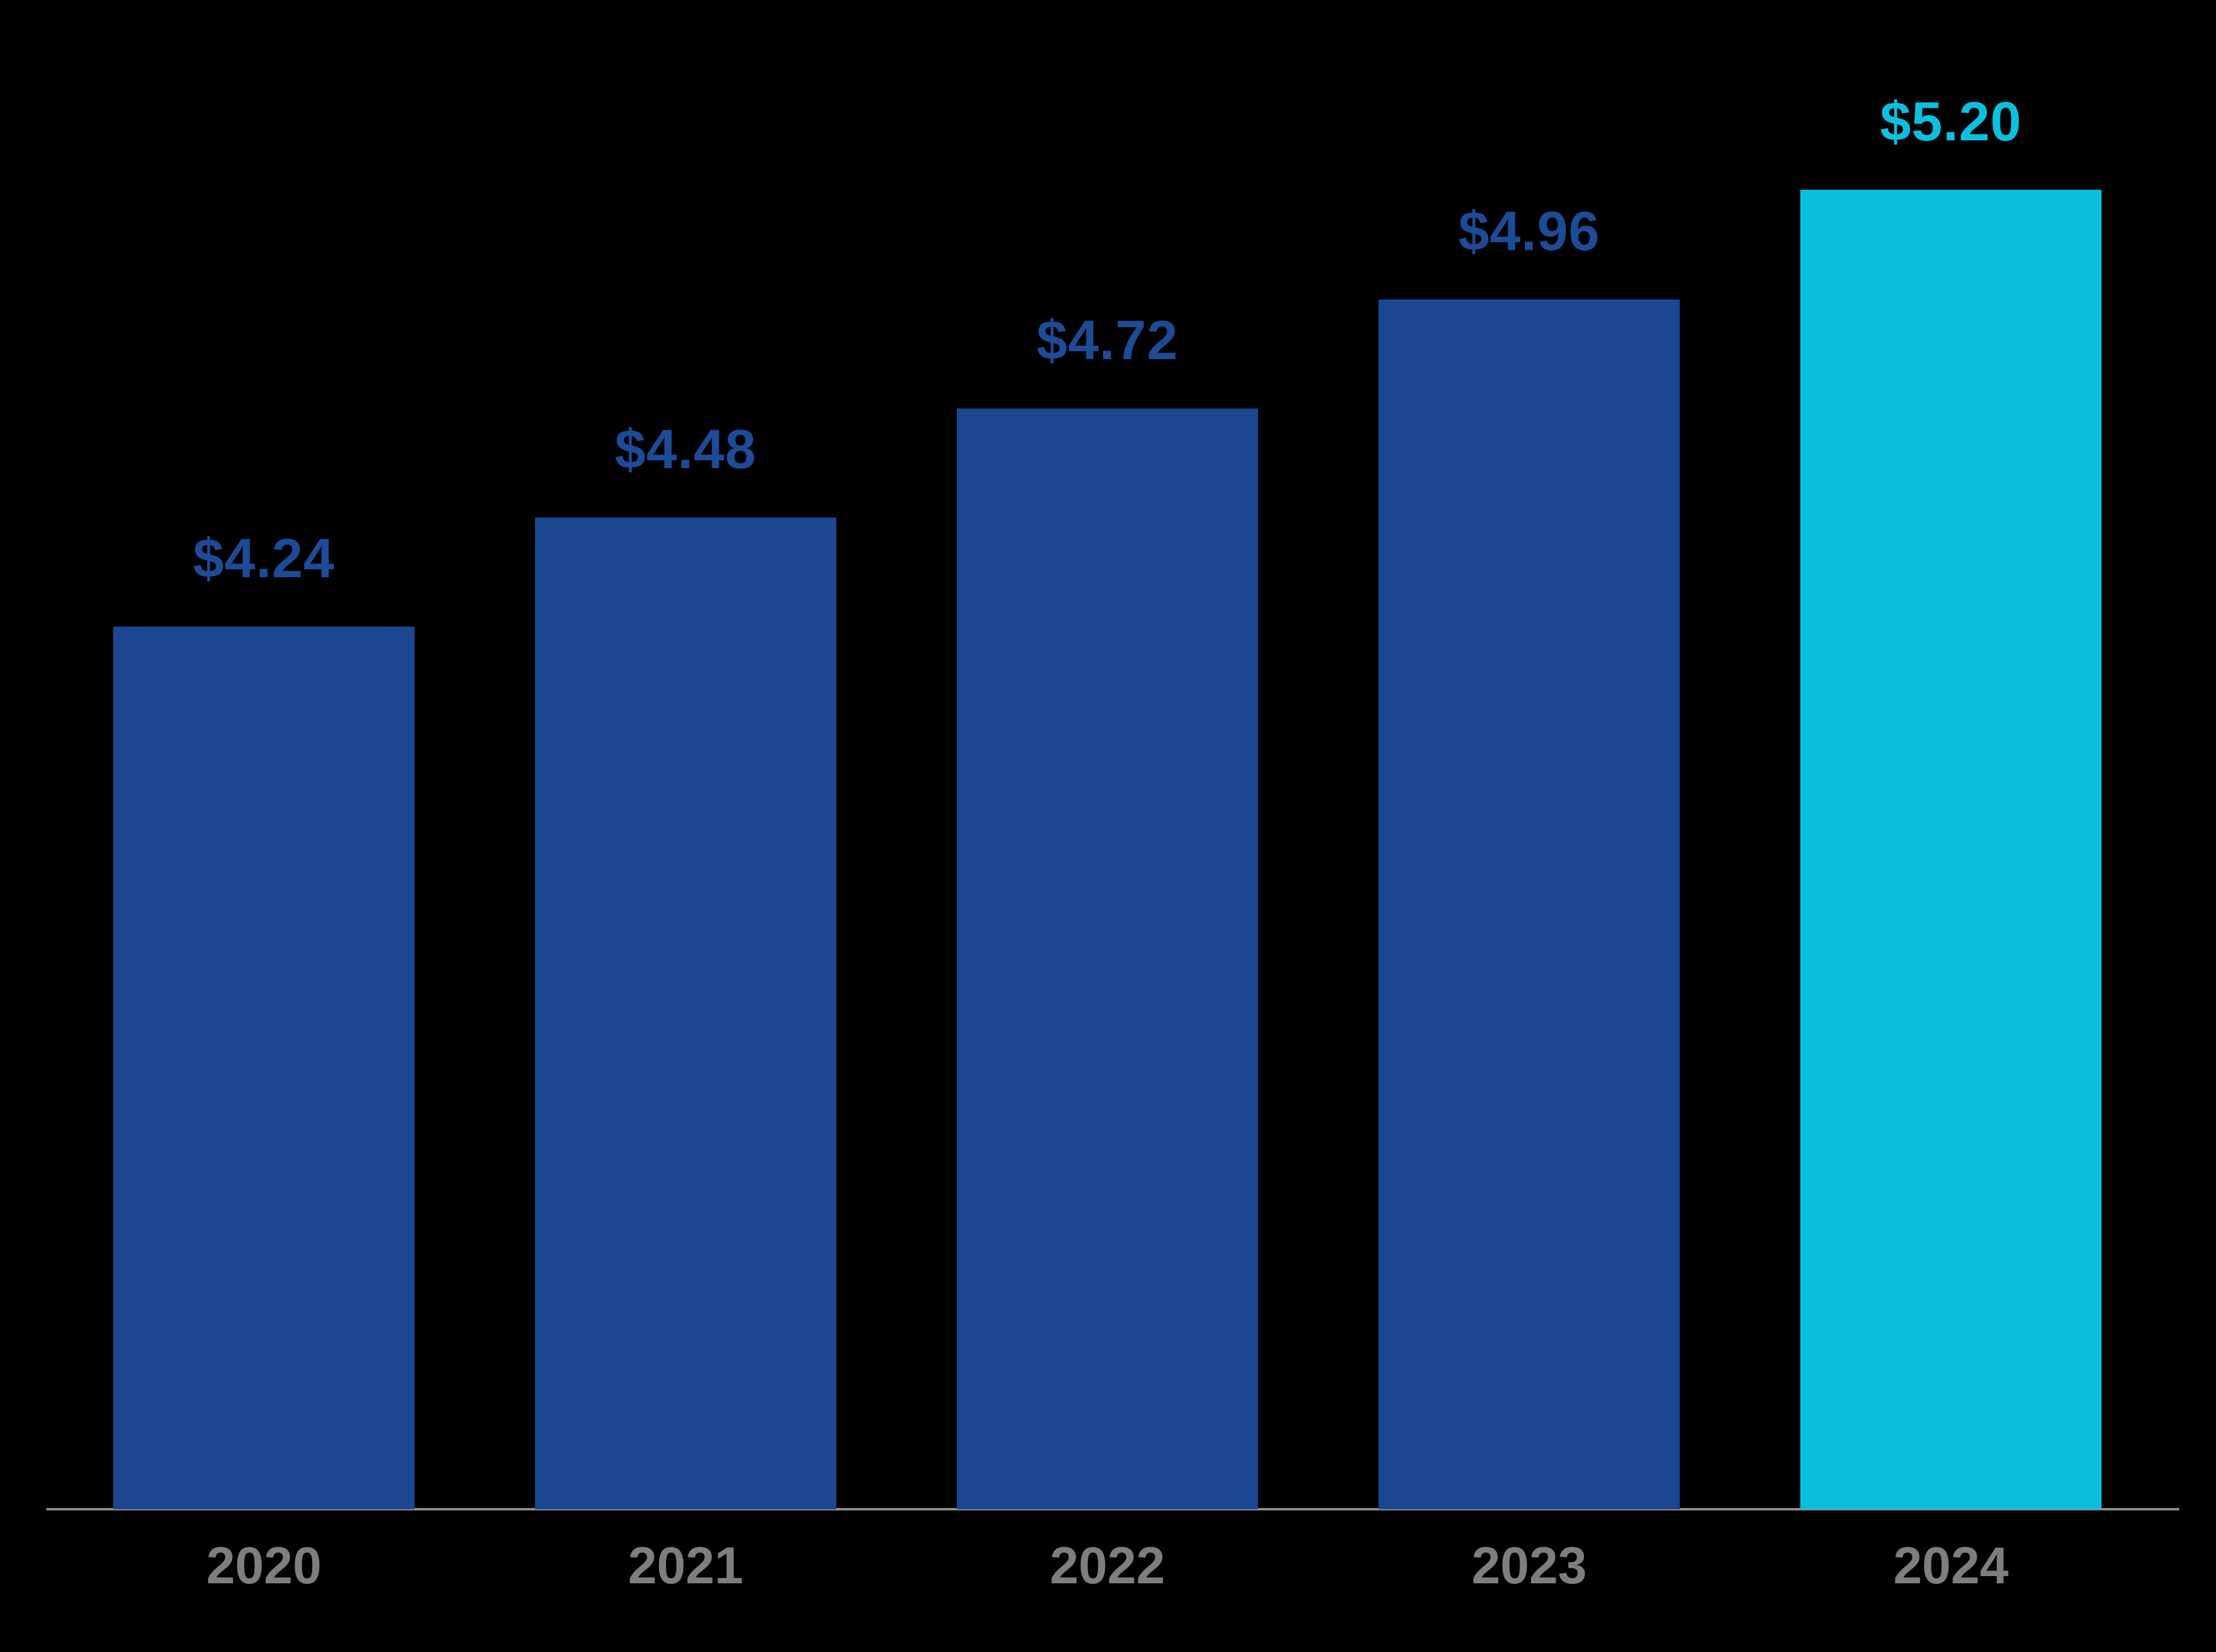  Describe the element at coordinates (264, 558) in the screenshot. I see `bar-value-label: $4.24` at that location.